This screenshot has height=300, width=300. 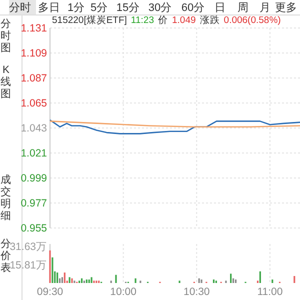 What do you see at coordinates (50, 292) in the screenshot?
I see `x-tick-label: 09:30` at bounding box center [50, 292].